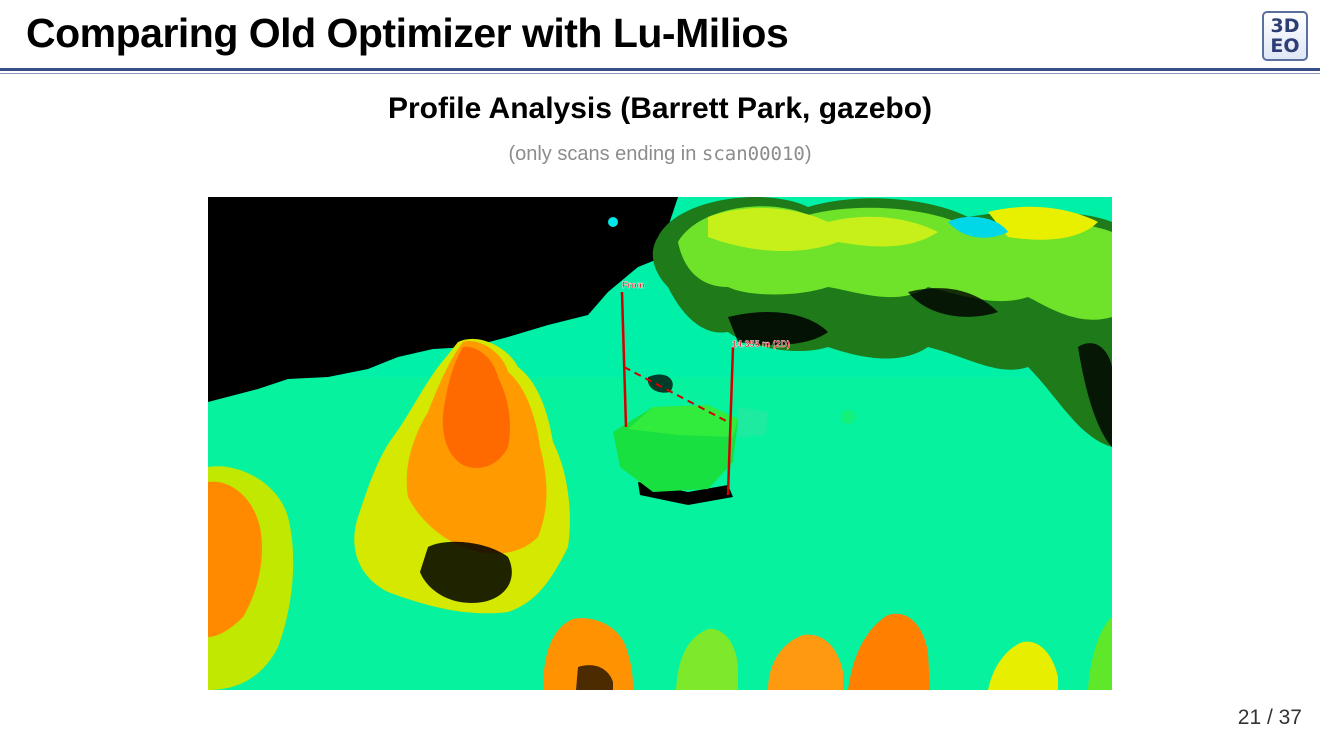 This screenshot has height=743, width=1320. I want to click on measurement-line, so click(677, 395).